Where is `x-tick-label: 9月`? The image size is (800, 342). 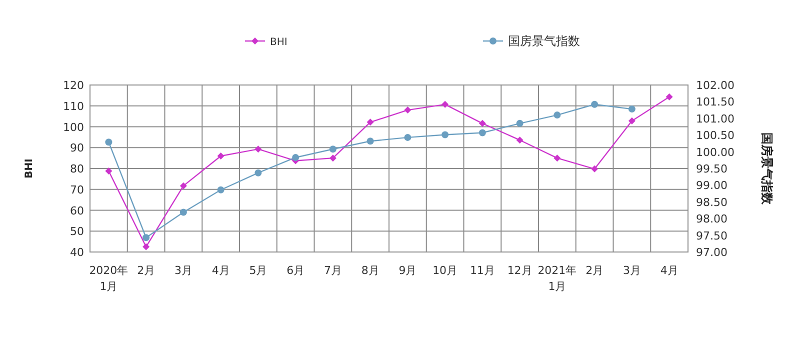
x-tick-label: 9月 is located at coordinates (407, 270).